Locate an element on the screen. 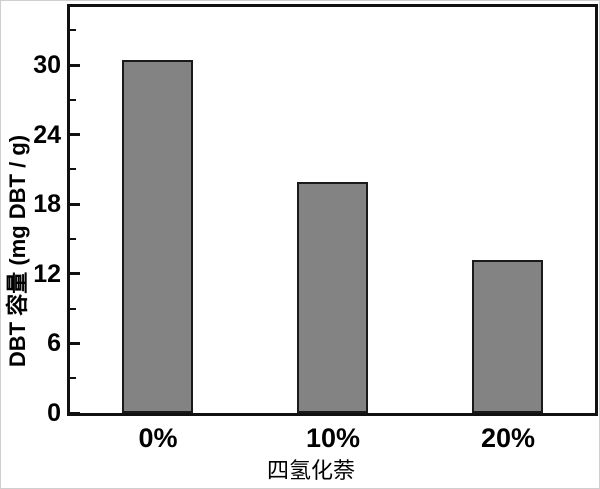  x-tick-label-20%: 20% is located at coordinates (508, 438).